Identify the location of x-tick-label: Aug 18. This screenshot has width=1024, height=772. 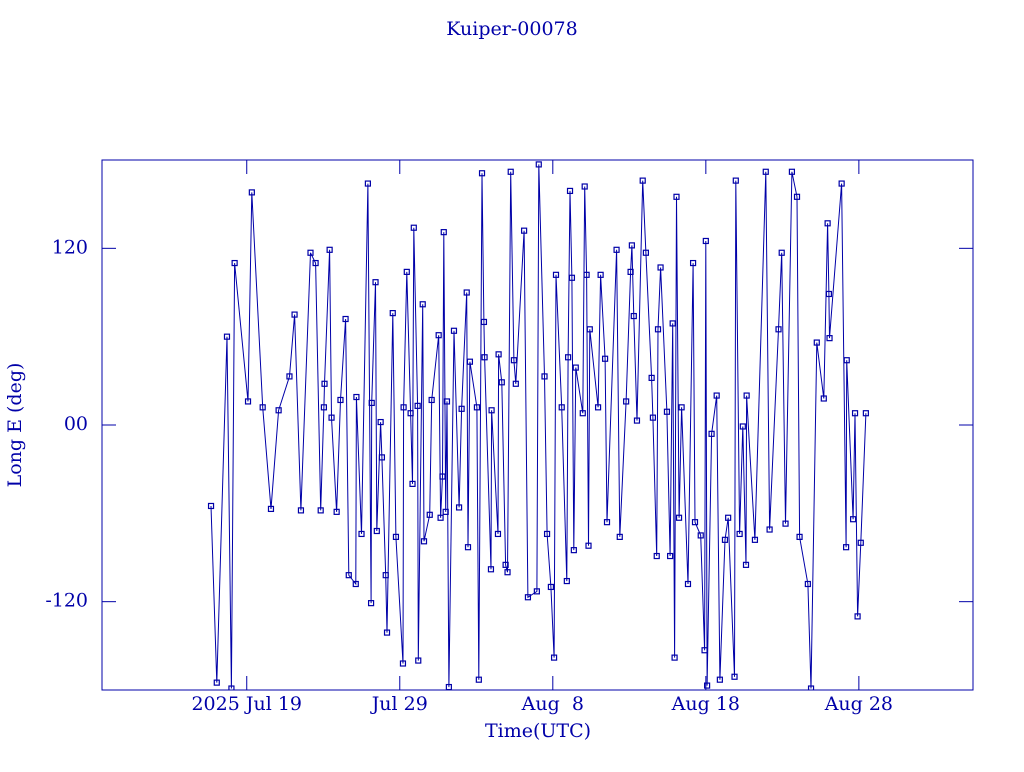
(705, 704).